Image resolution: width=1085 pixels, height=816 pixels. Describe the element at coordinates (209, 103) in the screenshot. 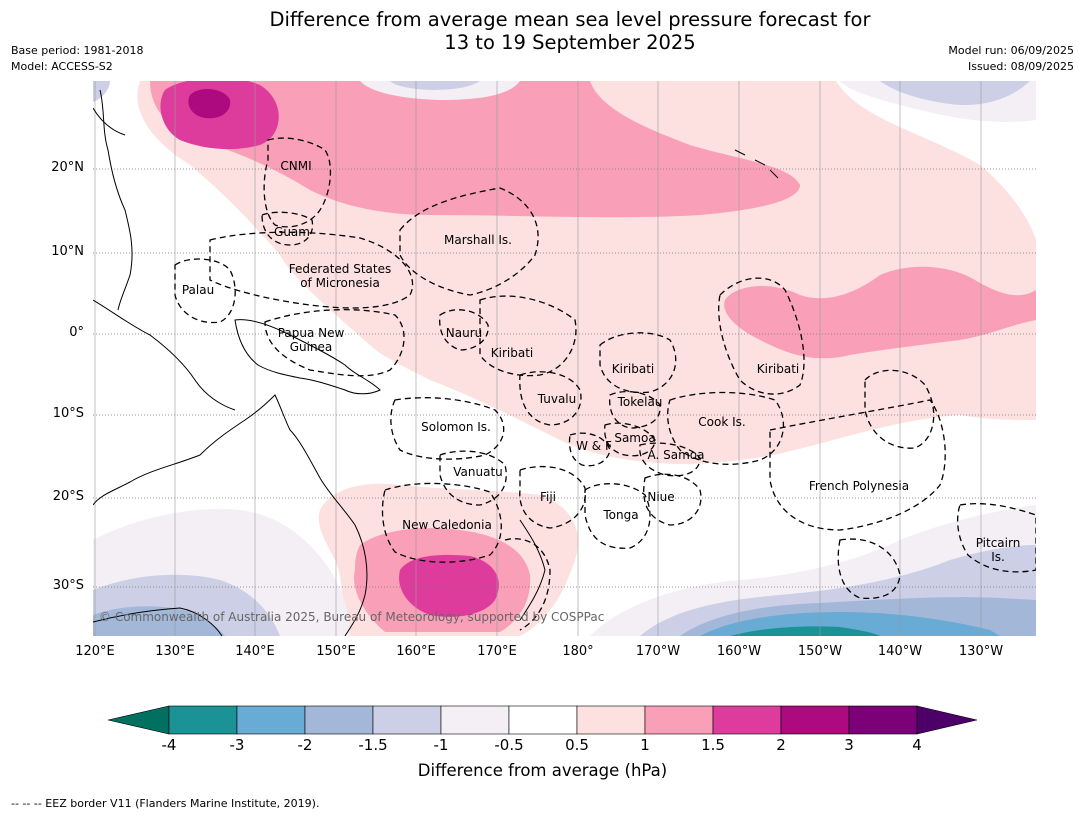

I see `contour-magenta-nw` at that location.